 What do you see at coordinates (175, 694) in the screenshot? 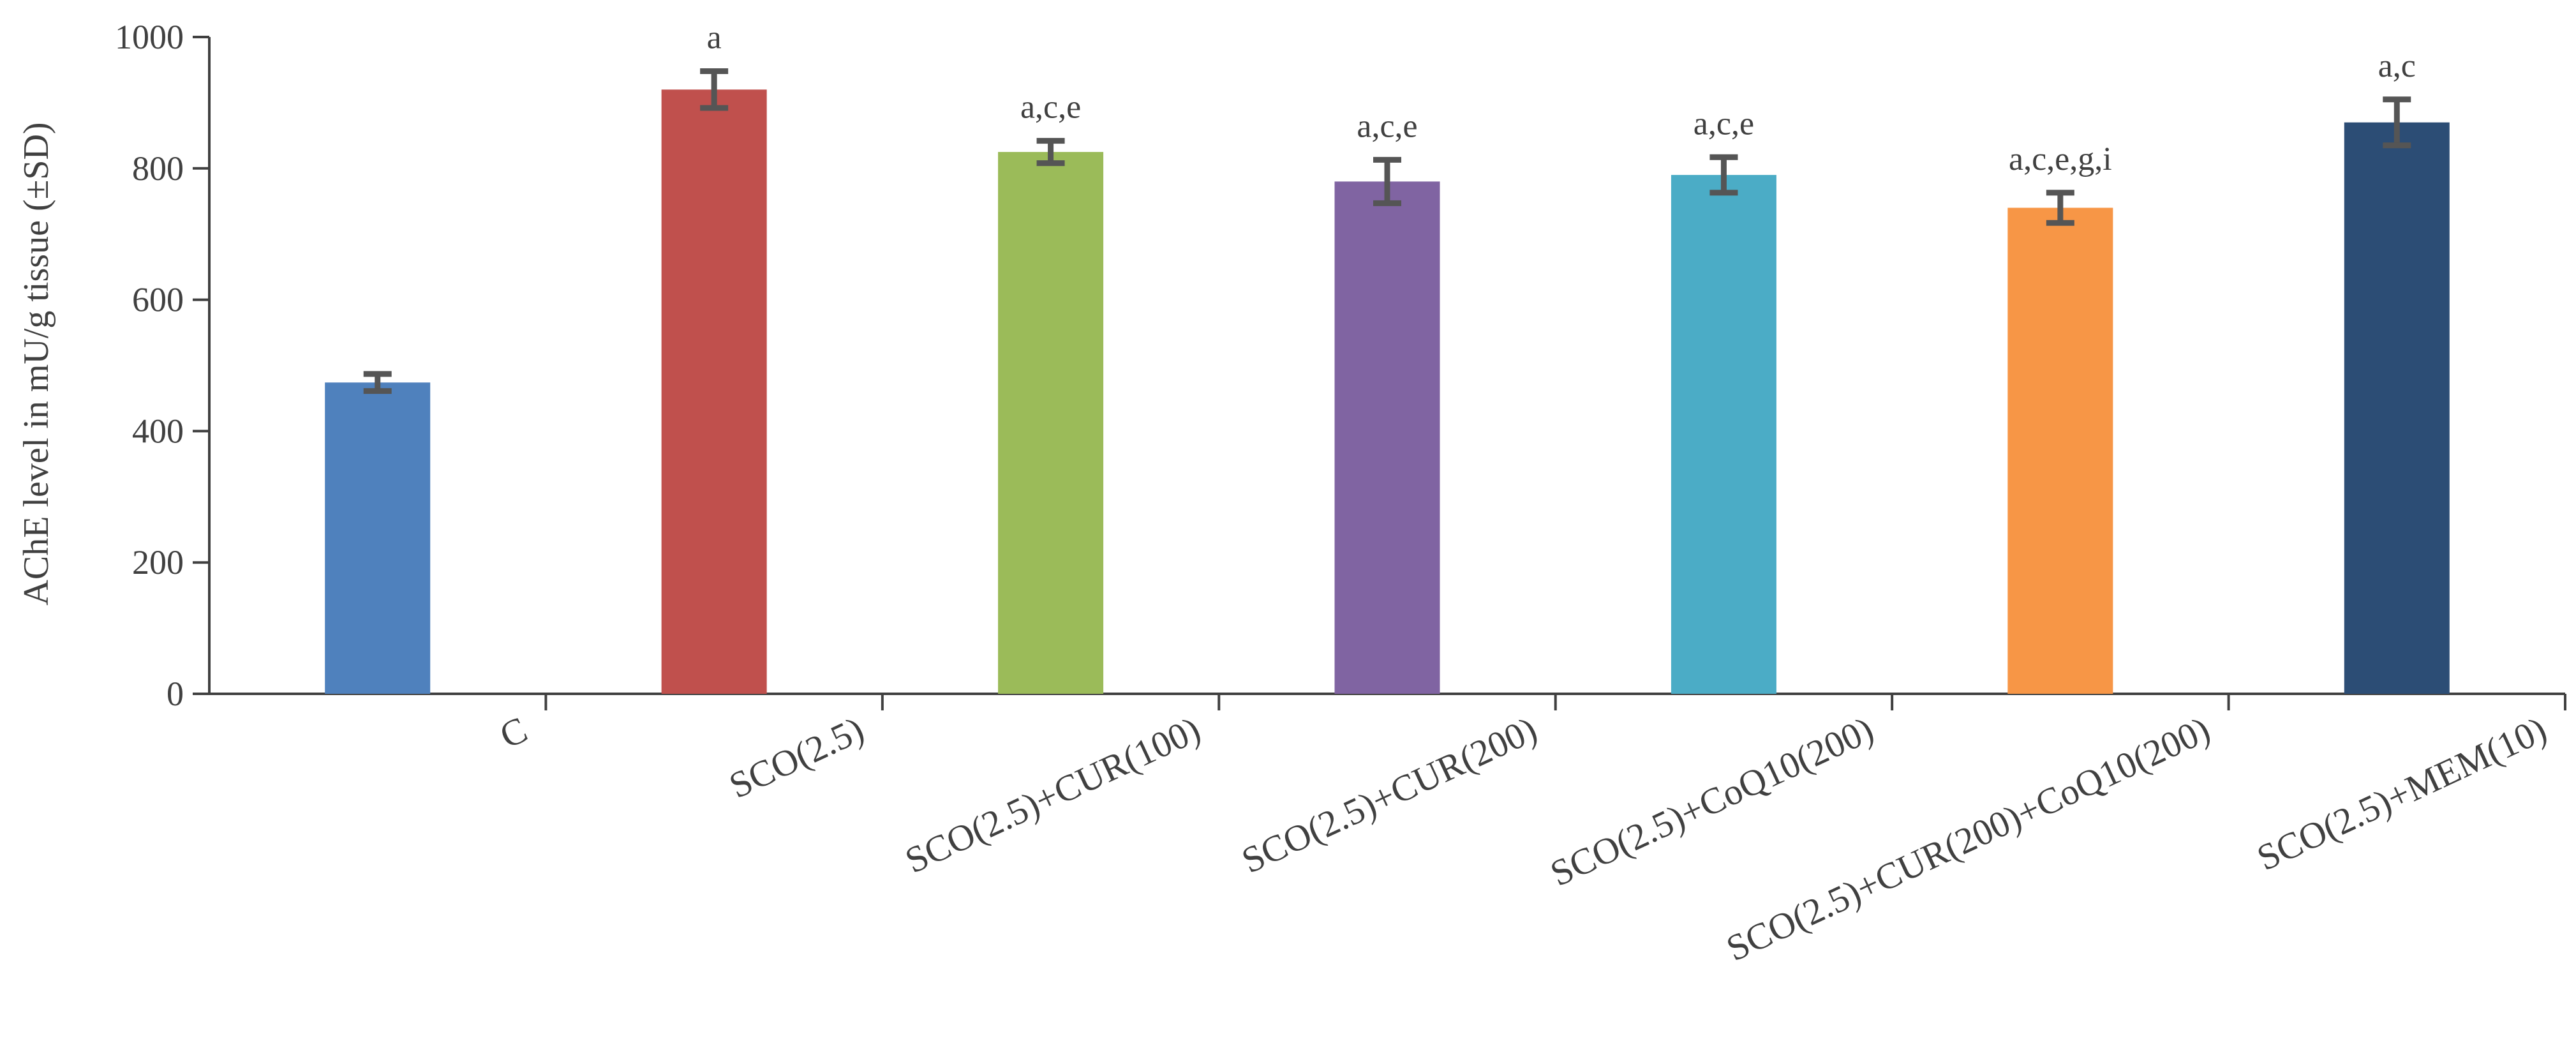
I see `y-tick-label: 0` at bounding box center [175, 694].